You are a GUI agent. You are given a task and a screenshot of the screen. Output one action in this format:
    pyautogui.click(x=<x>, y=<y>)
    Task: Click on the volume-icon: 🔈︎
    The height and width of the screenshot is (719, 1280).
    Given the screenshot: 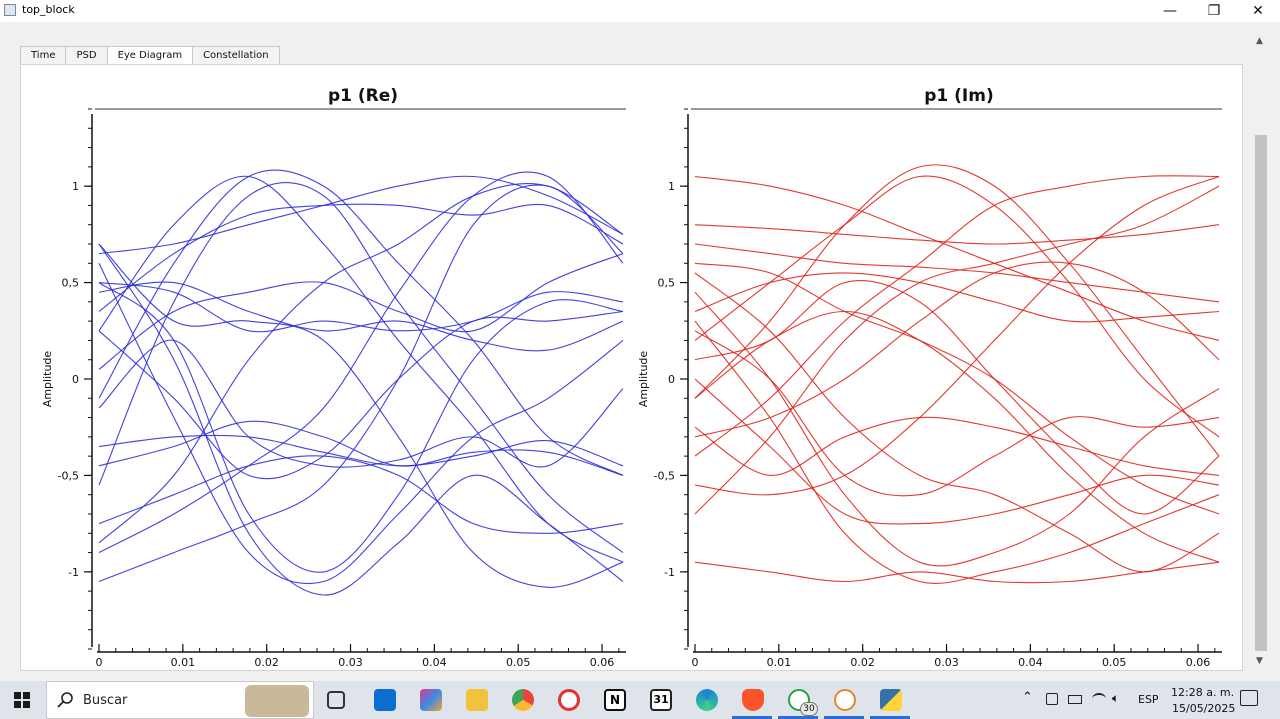 What is the action you would take?
    pyautogui.click(x=1116, y=698)
    